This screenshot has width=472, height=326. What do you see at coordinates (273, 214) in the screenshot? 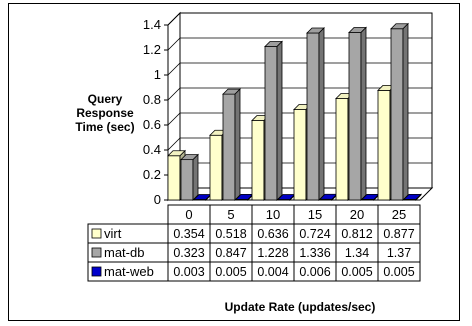
I see `x-tick-label: 10` at bounding box center [273, 214].